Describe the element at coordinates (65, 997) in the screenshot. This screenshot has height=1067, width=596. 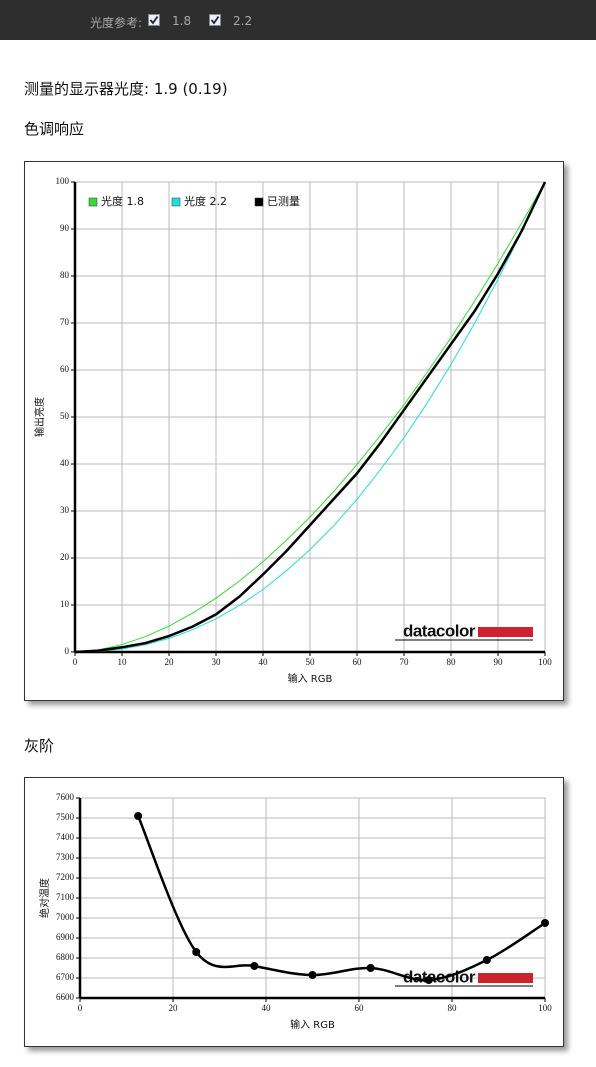
I see `y-tick-label: 6600` at that location.